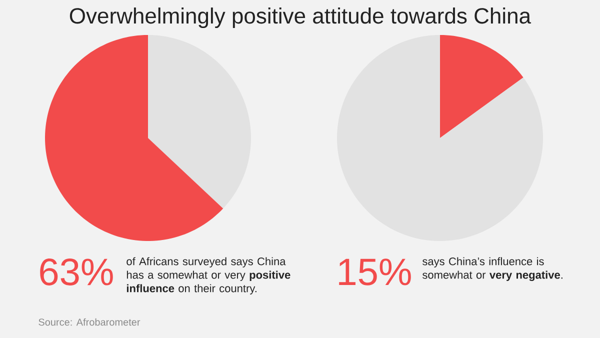 This screenshot has width=600, height=338. What do you see at coordinates (301, 18) in the screenshot?
I see `text: Overwhelmingly positive attitude towards China` at bounding box center [301, 18].